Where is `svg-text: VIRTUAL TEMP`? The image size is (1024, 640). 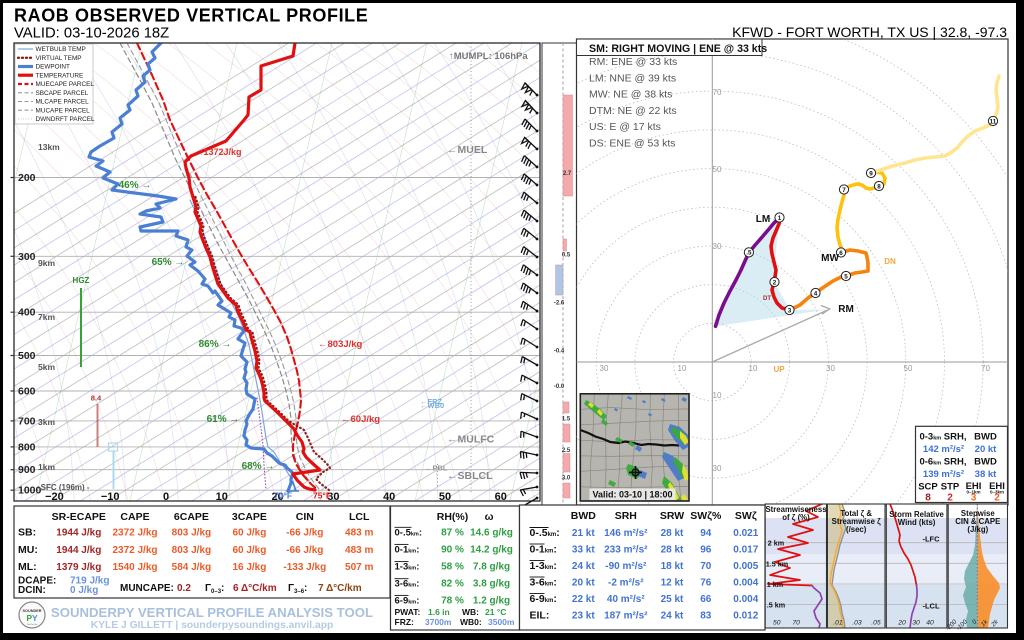
svg-text: VIRTUAL TEMP is located at coordinates (59, 58).